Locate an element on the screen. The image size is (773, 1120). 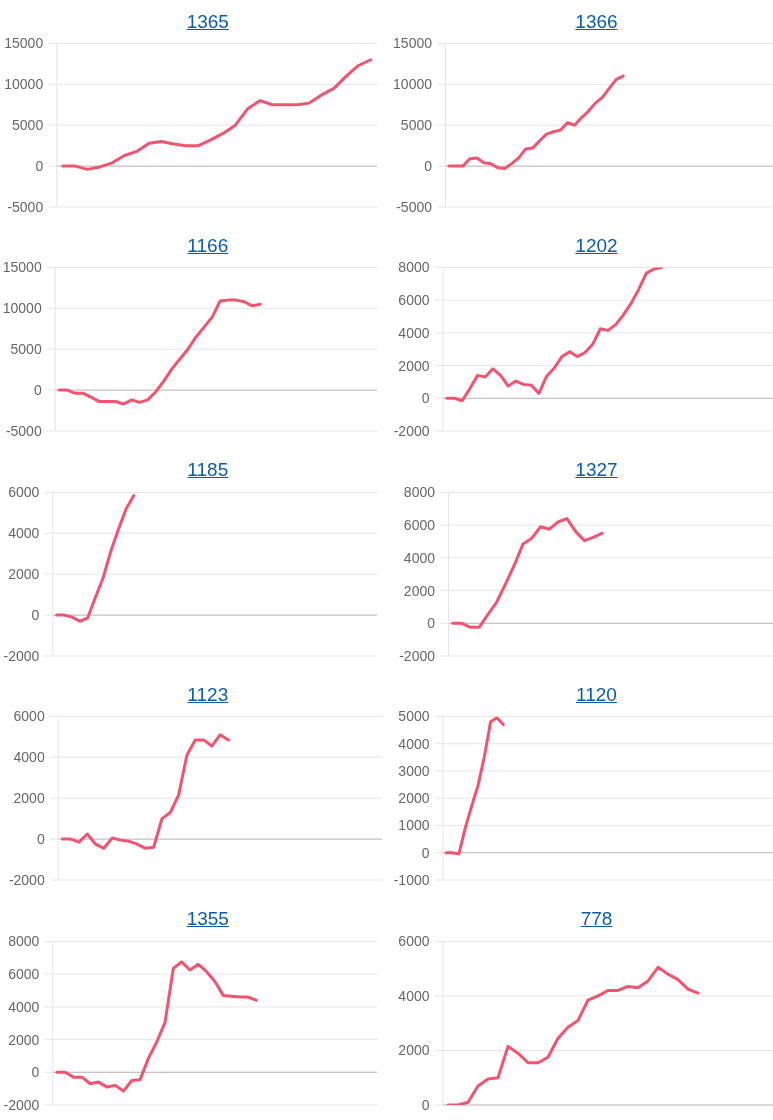
chart-title: 1327 is located at coordinates (596, 470).